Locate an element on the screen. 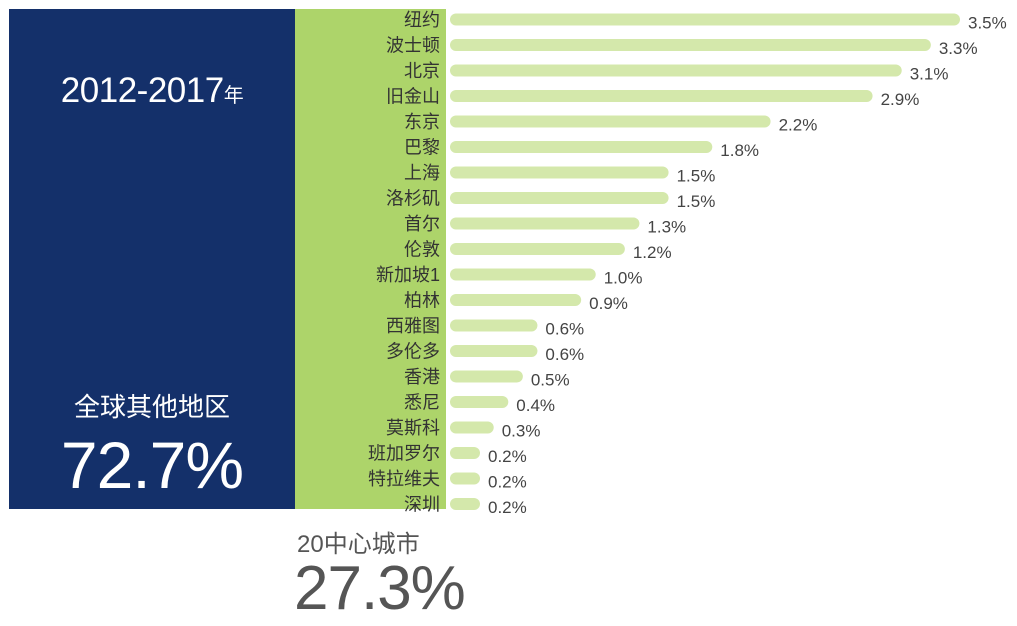 Image resolution: width=1017 pixels, height=626 pixels. category-label-13: 多伦多 is located at coordinates (413, 352).